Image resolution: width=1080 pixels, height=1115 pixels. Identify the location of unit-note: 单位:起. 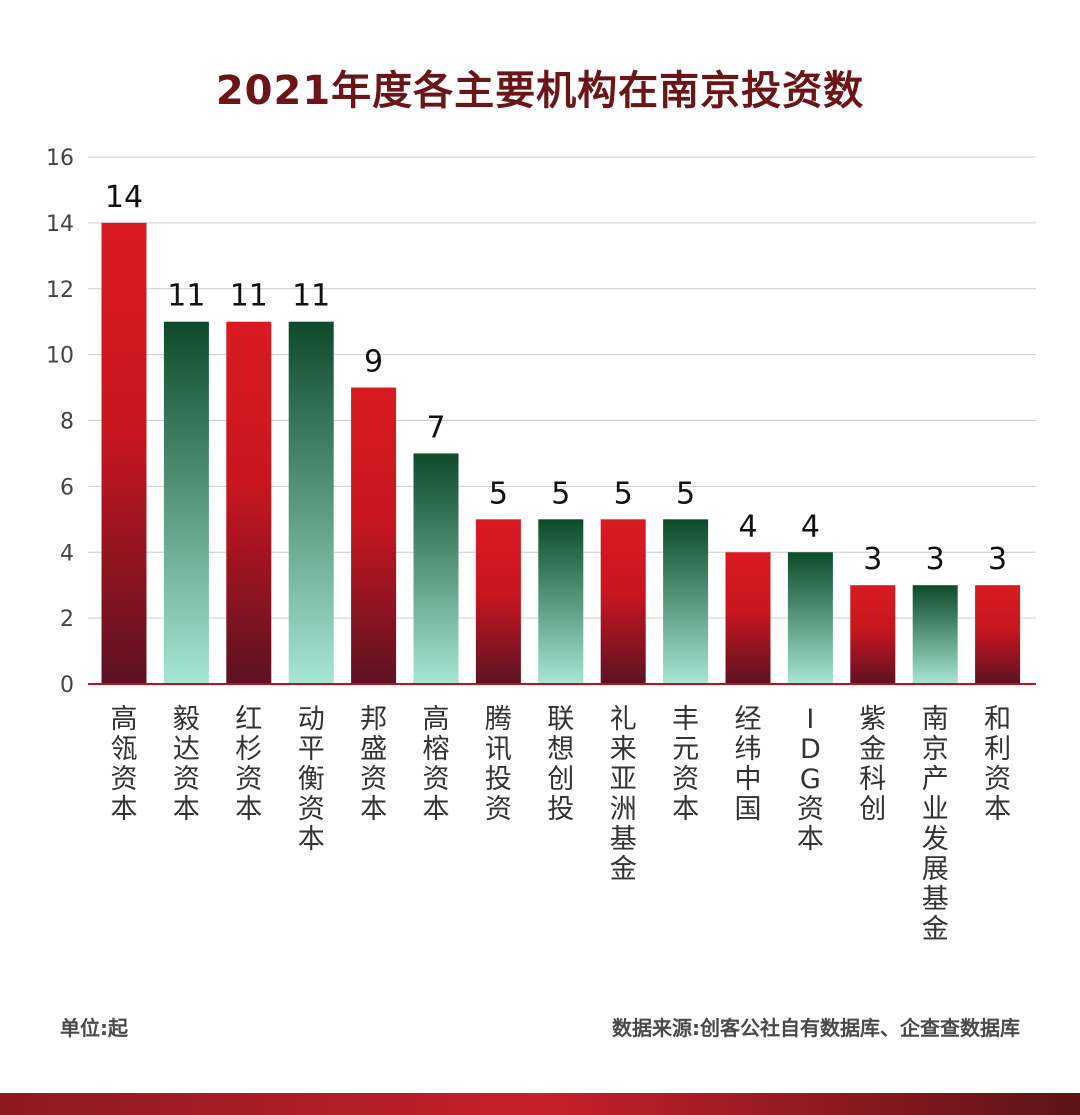
(94, 1028).